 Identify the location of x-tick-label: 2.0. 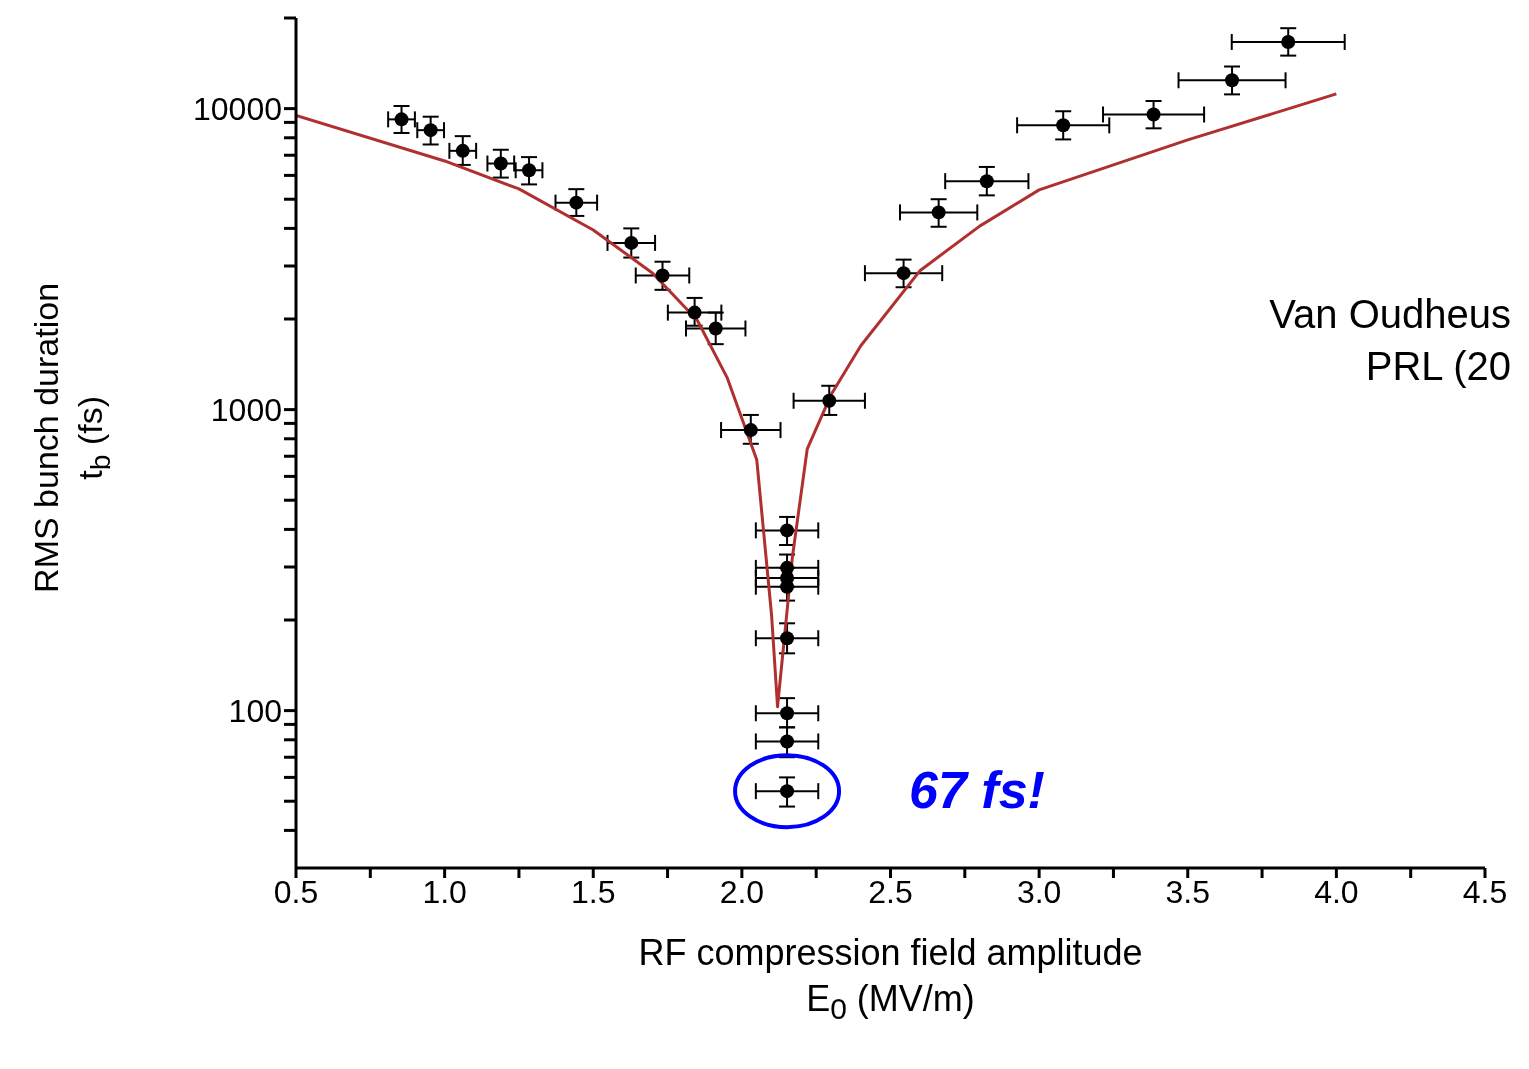
(742, 891).